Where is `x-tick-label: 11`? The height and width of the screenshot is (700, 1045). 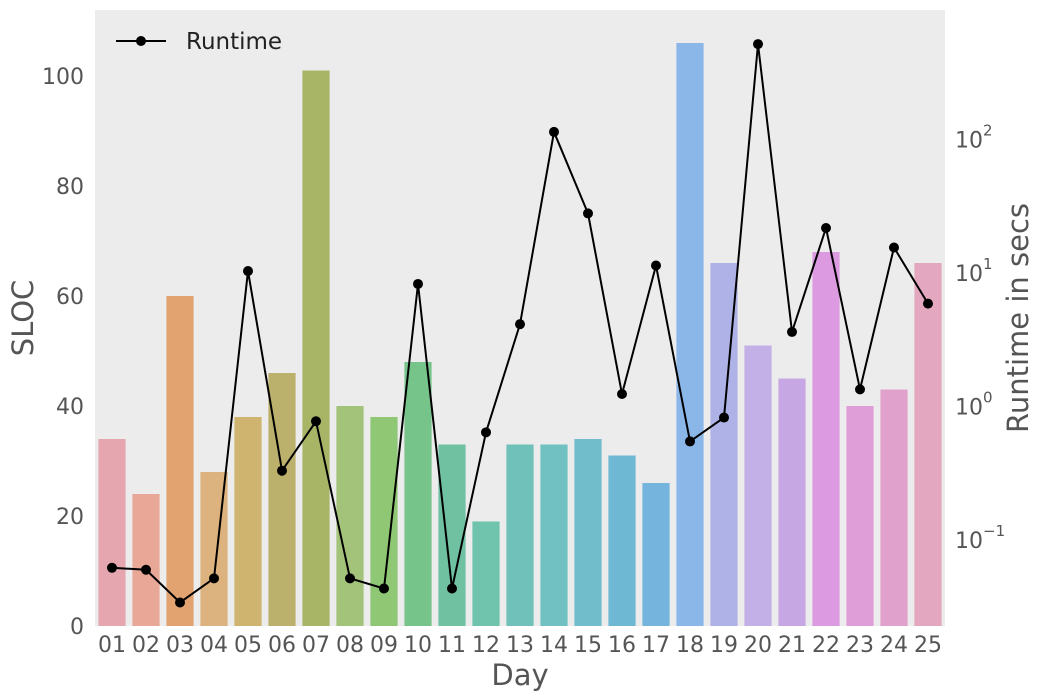 x-tick-label: 11 is located at coordinates (452, 645).